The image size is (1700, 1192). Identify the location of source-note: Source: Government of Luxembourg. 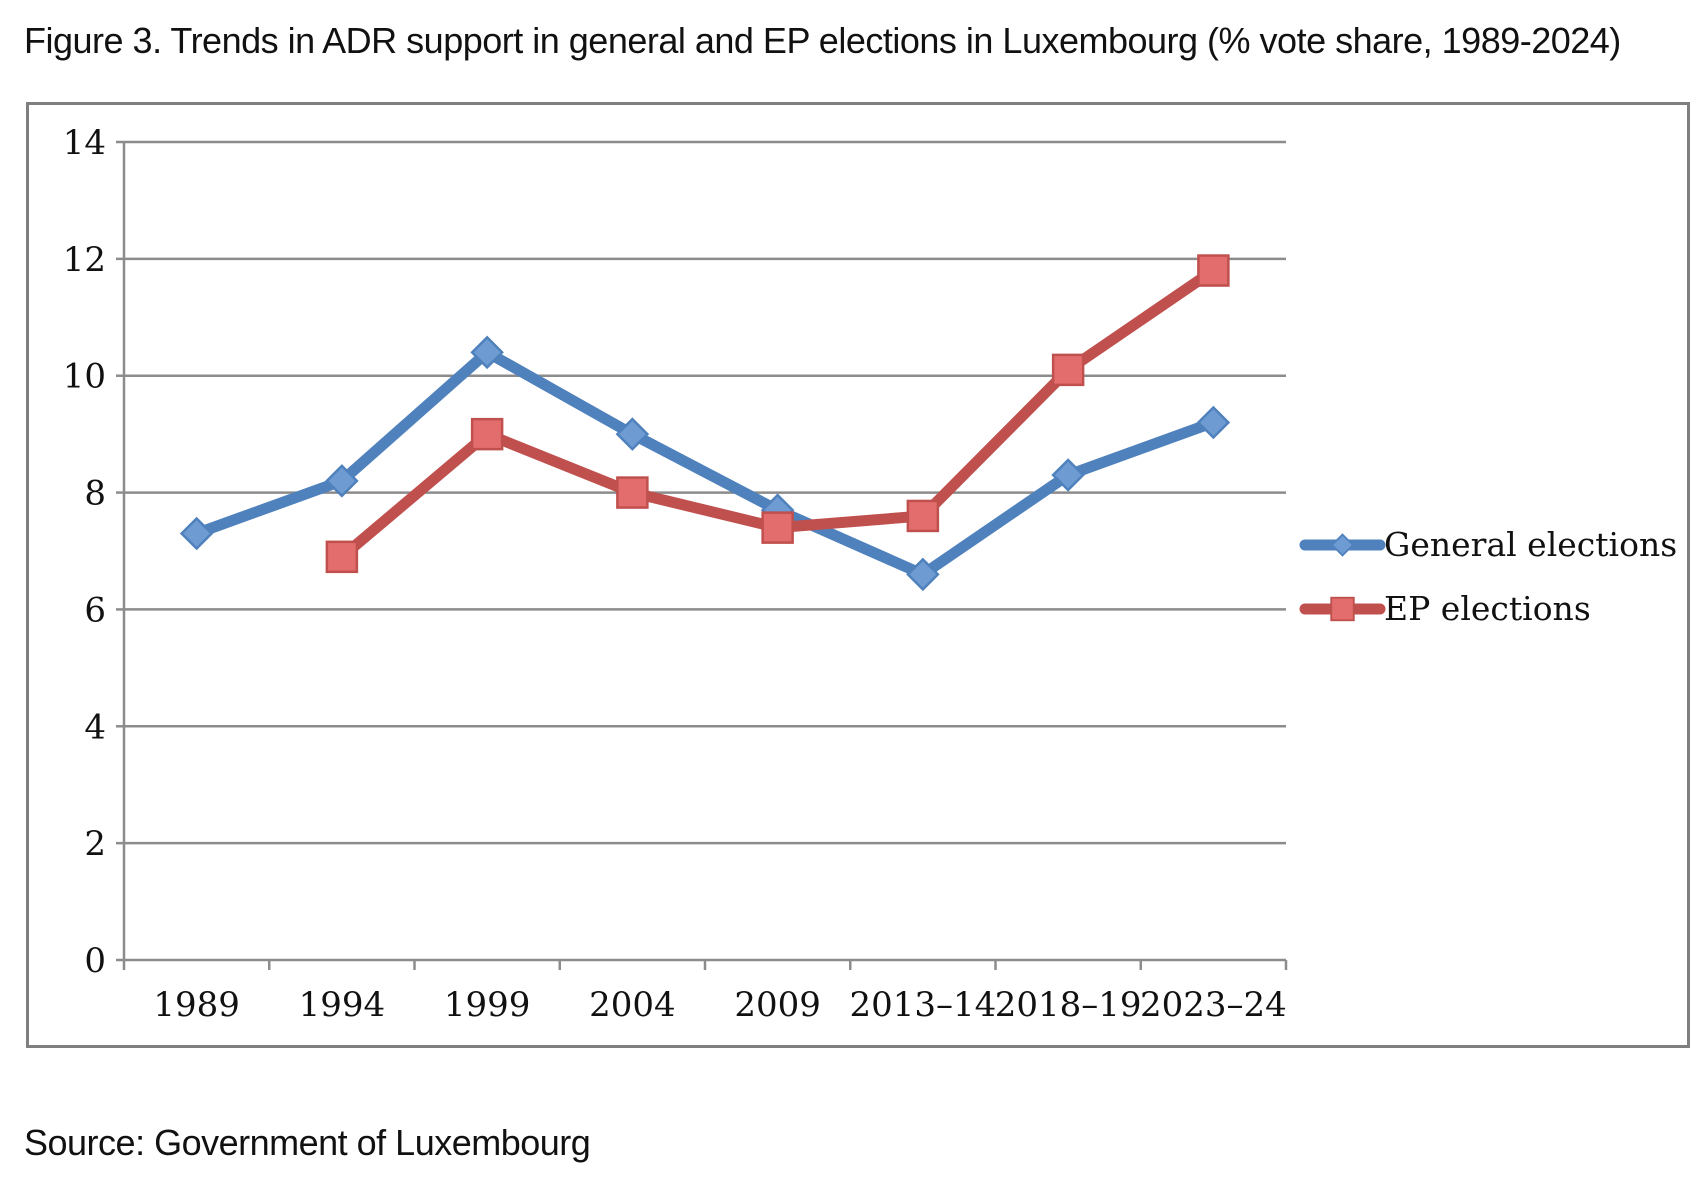
(307, 1142).